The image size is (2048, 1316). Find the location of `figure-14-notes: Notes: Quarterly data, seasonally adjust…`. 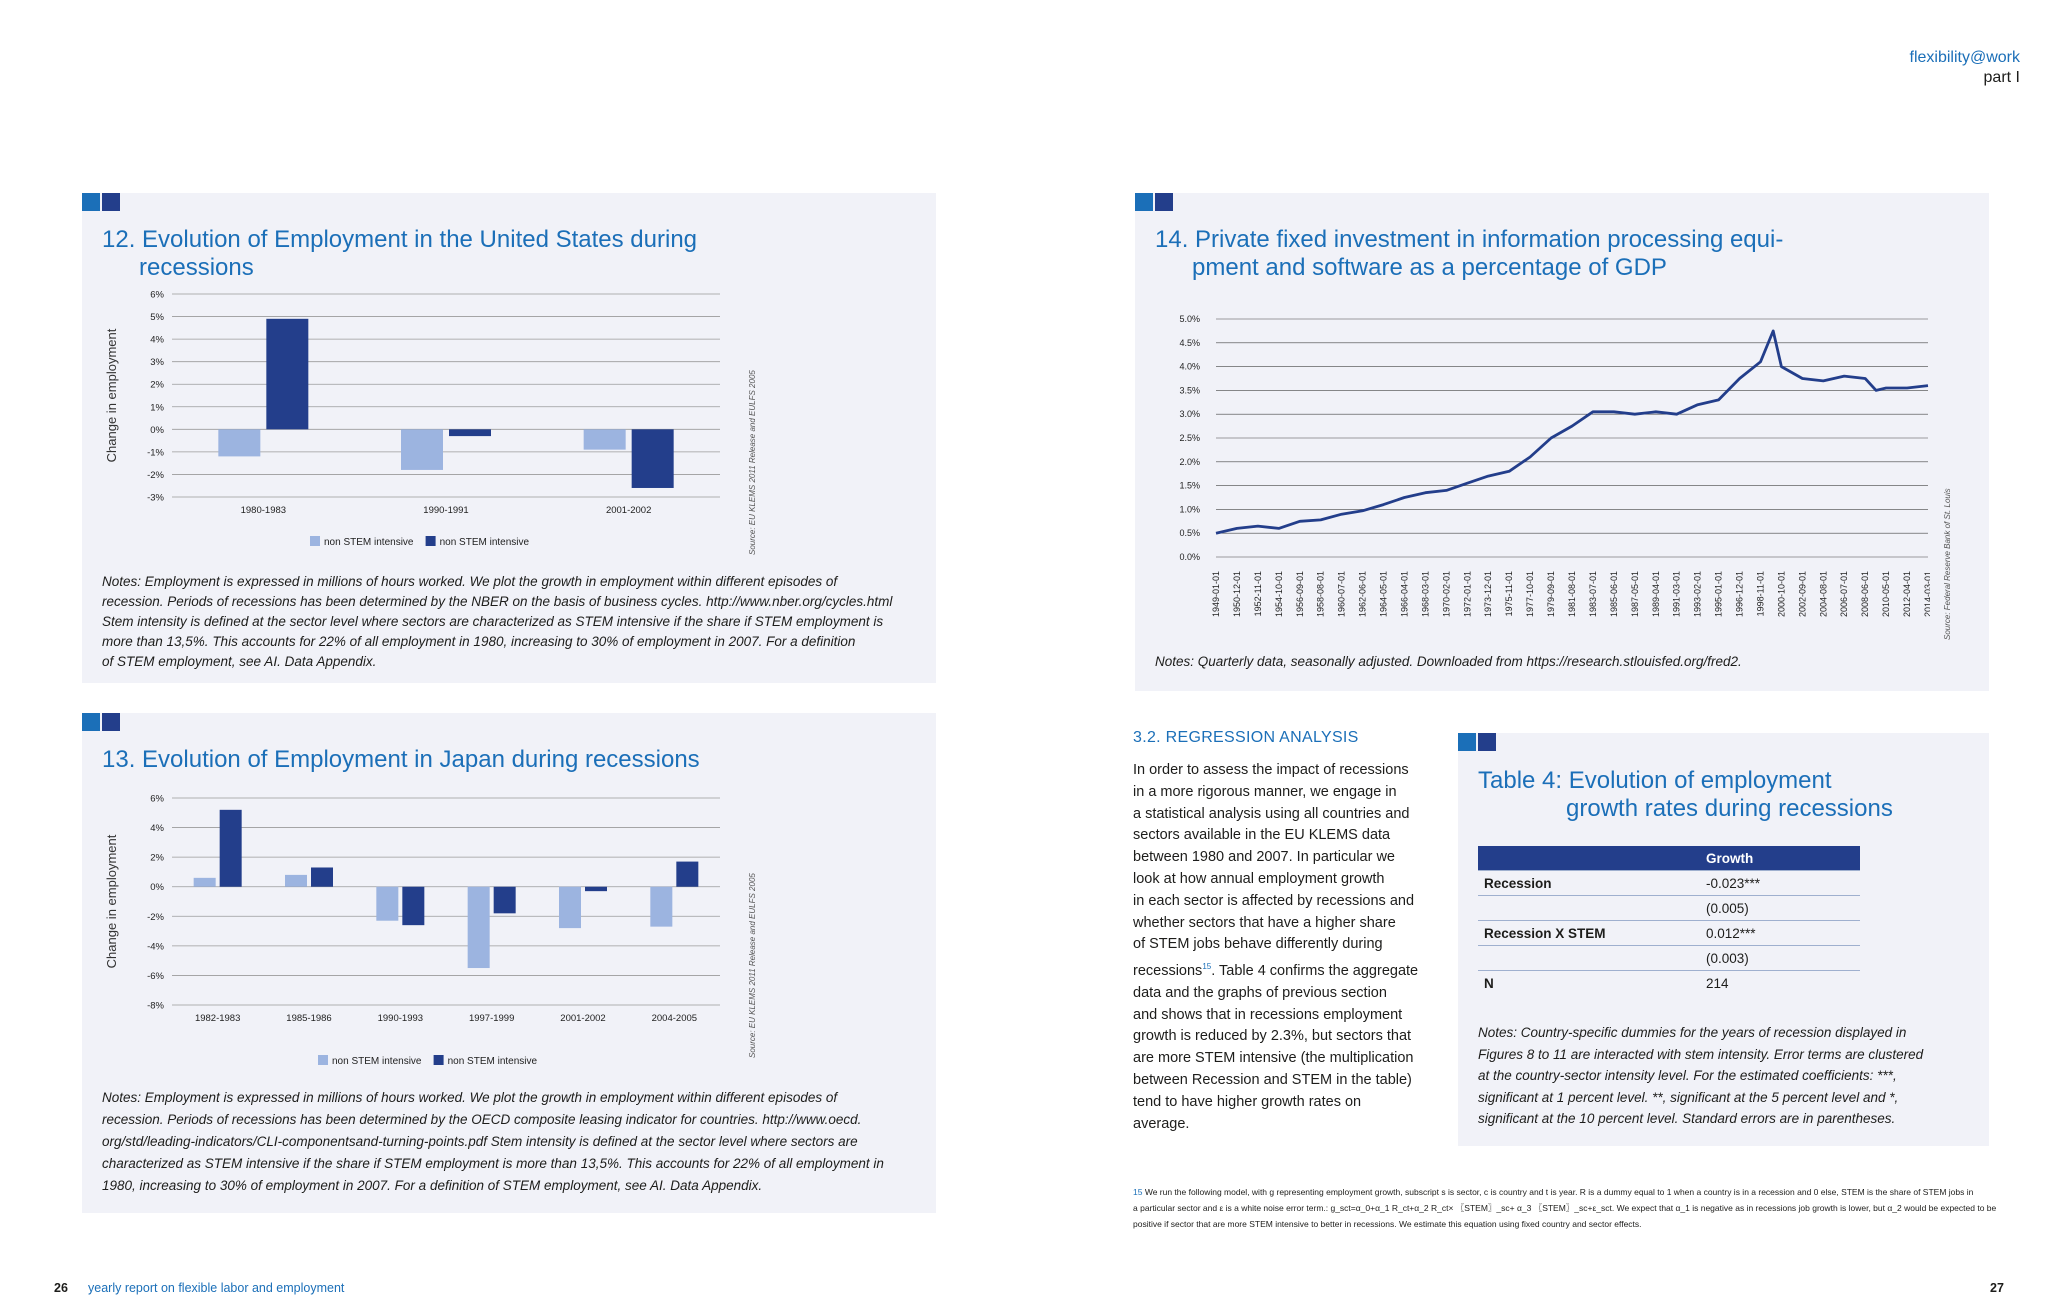

figure-14-notes: Notes: Quarterly data, seasonally adjust… is located at coordinates (1448, 661).